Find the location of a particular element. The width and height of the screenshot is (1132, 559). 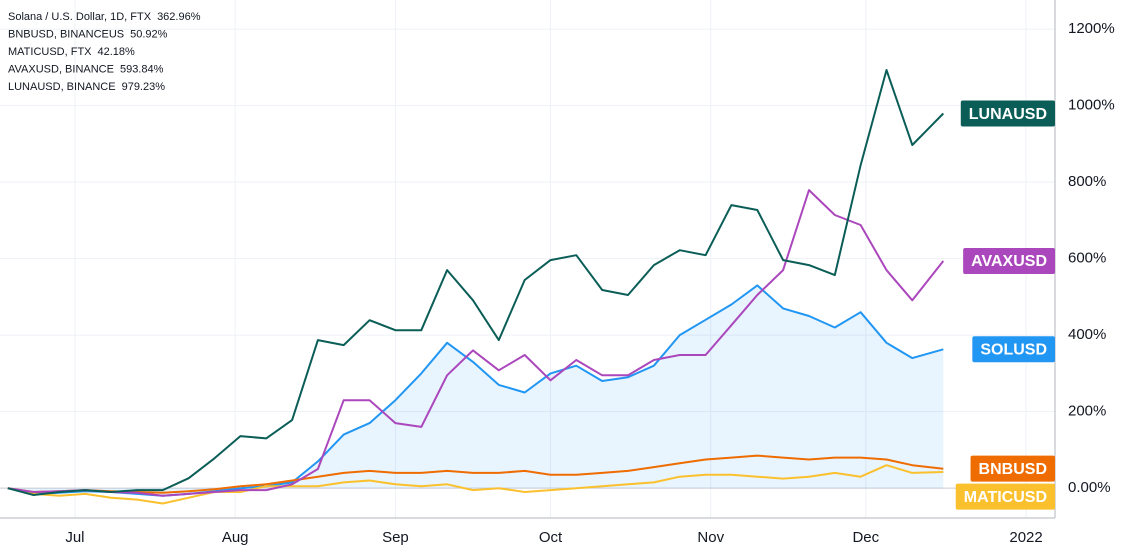

badge-label: LUNAUSD is located at coordinates (1008, 114).